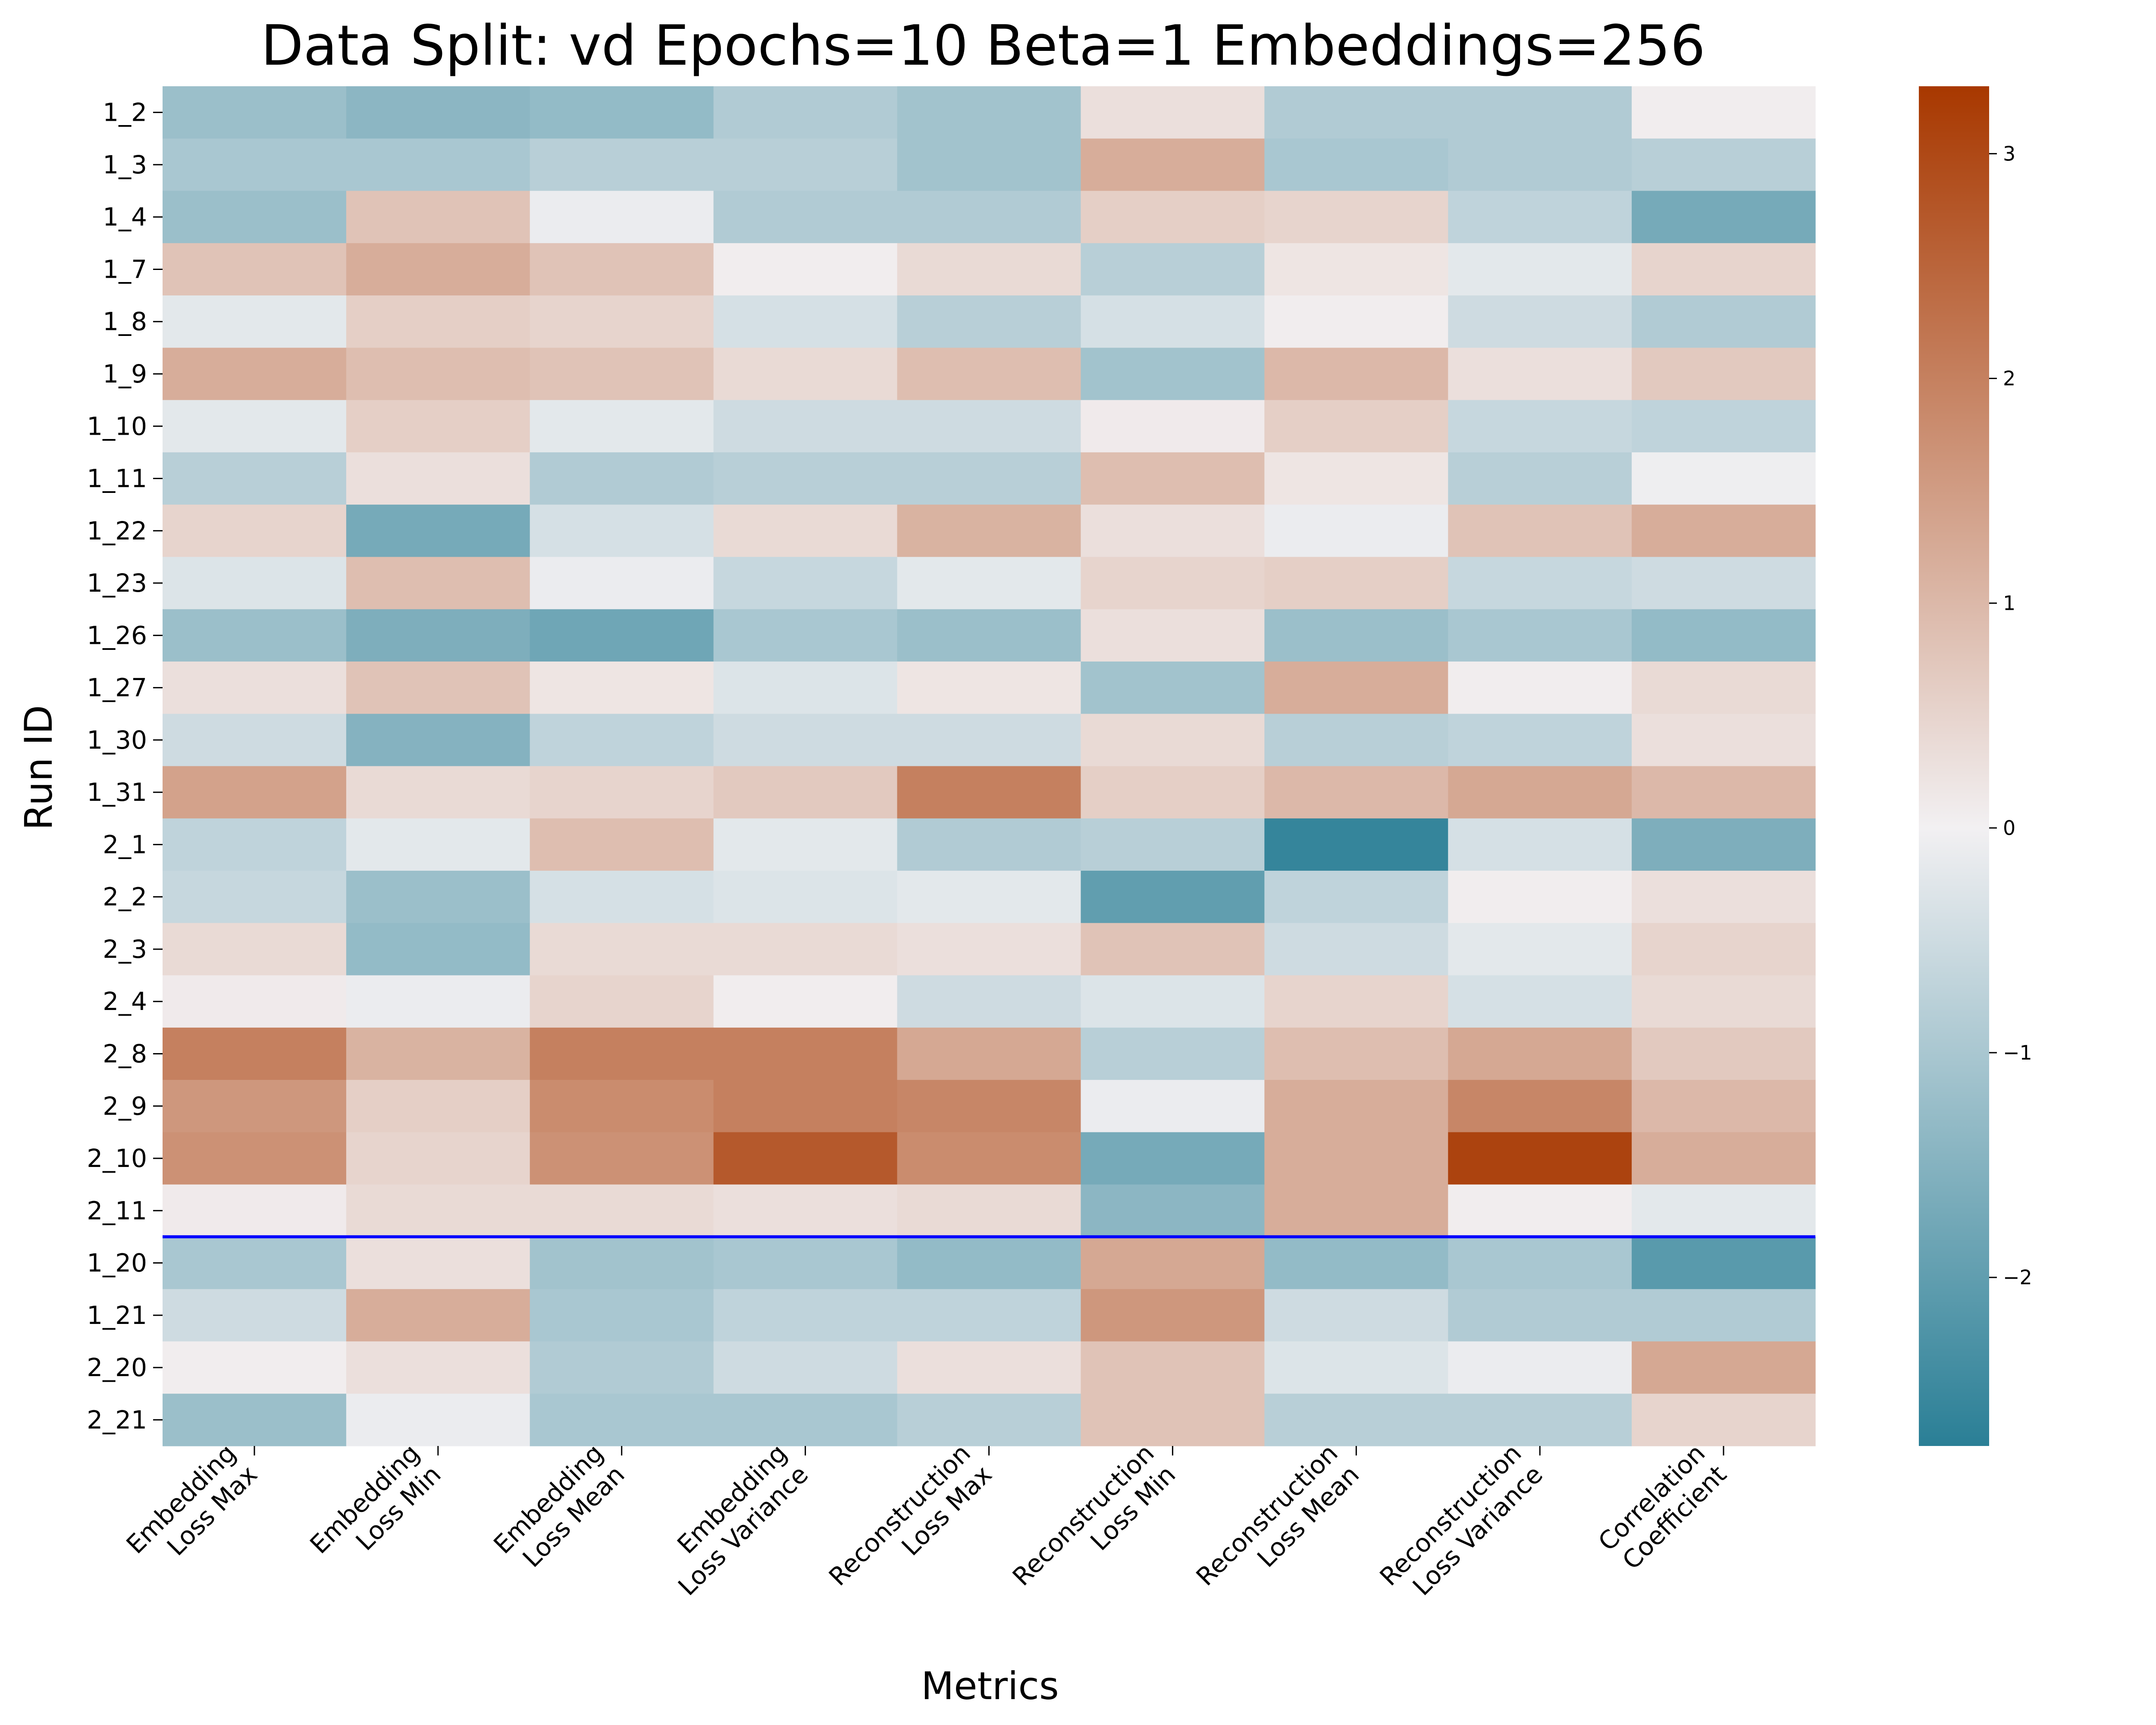 This screenshot has width=2156, height=1725. What do you see at coordinates (125, 113) in the screenshot?
I see `y-tick-label-1_2: 1_2` at bounding box center [125, 113].